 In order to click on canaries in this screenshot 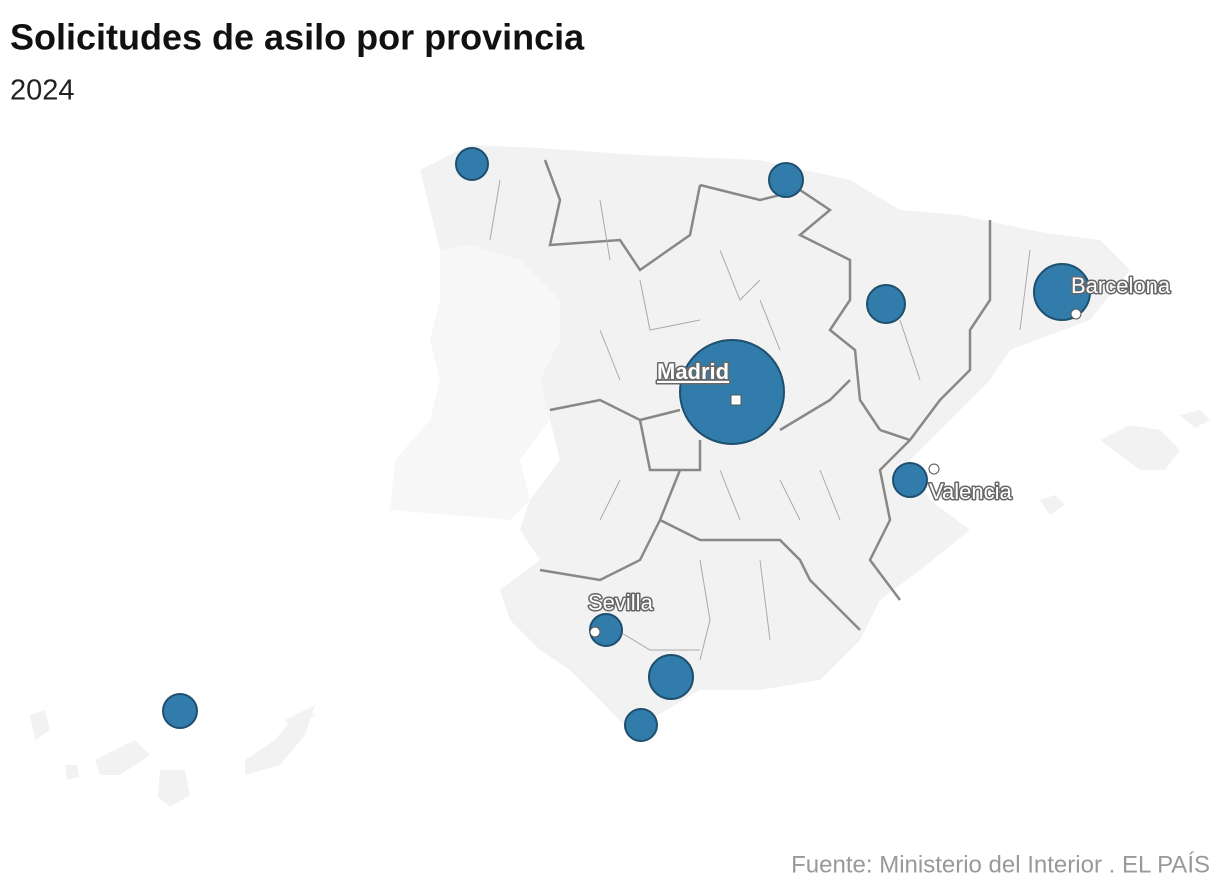, I will do `click(172, 756)`.